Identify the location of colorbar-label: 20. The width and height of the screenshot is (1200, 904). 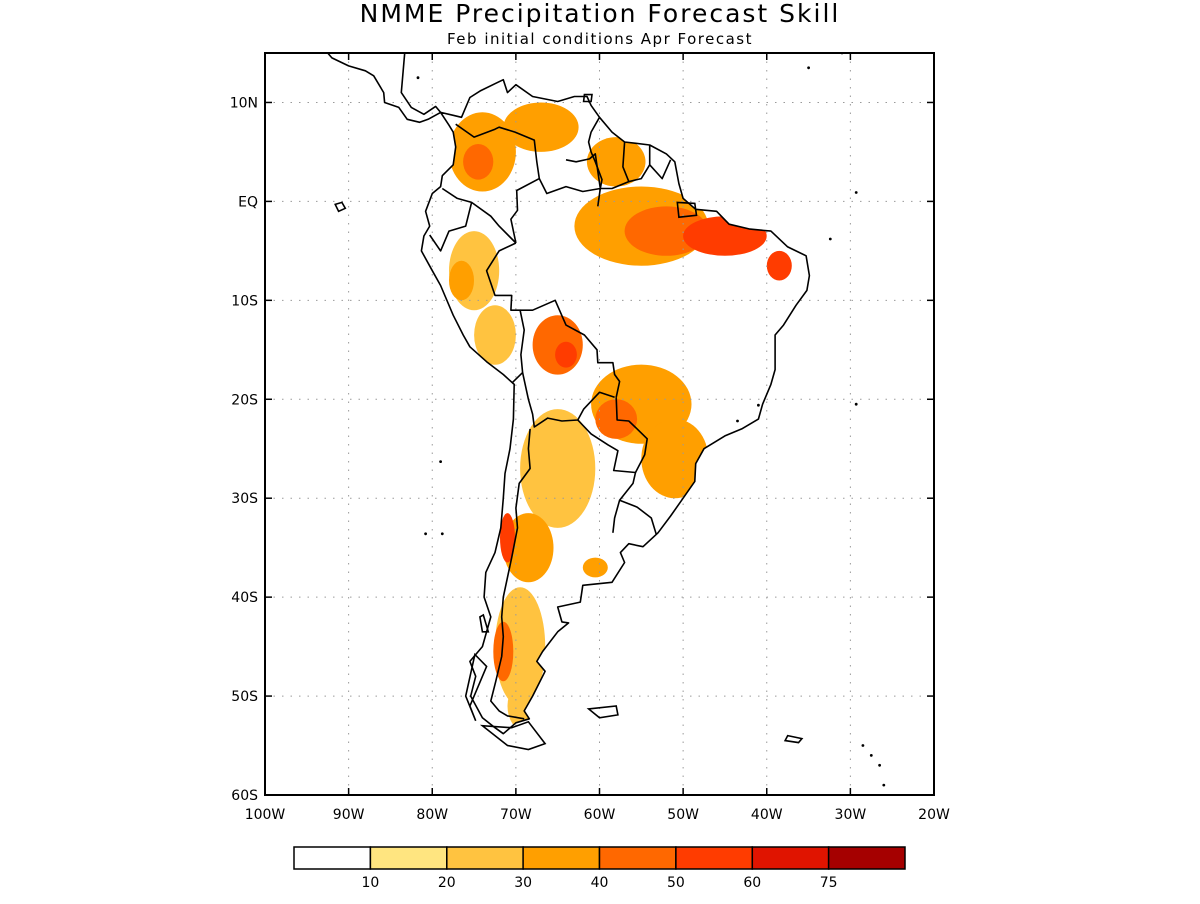
(447, 883).